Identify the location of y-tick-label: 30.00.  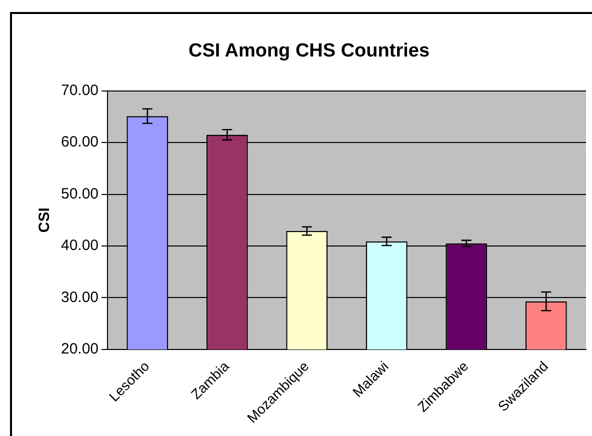
(79, 297).